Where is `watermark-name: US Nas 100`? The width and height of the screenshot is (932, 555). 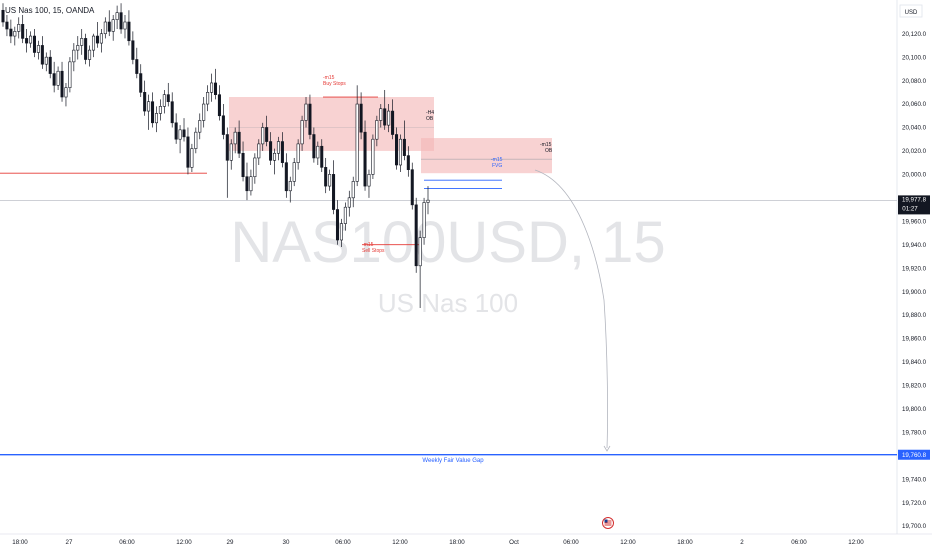
watermark-name: US Nas 100 is located at coordinates (448, 303).